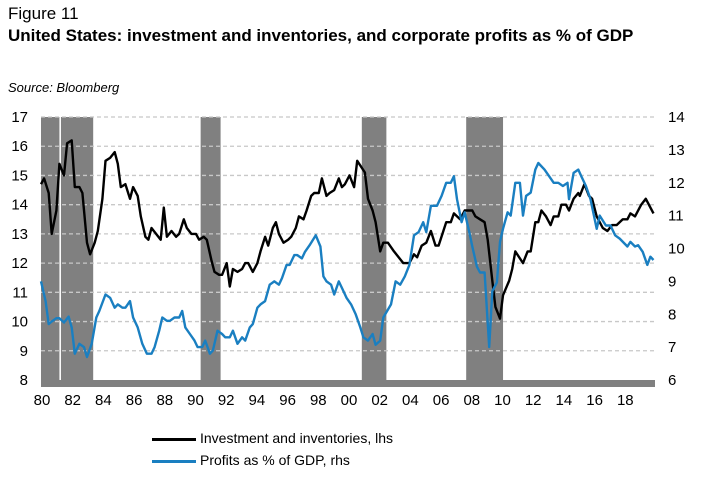 The image size is (722, 482). What do you see at coordinates (19, 322) in the screenshot?
I see `y-left-tick-label: 10` at bounding box center [19, 322].